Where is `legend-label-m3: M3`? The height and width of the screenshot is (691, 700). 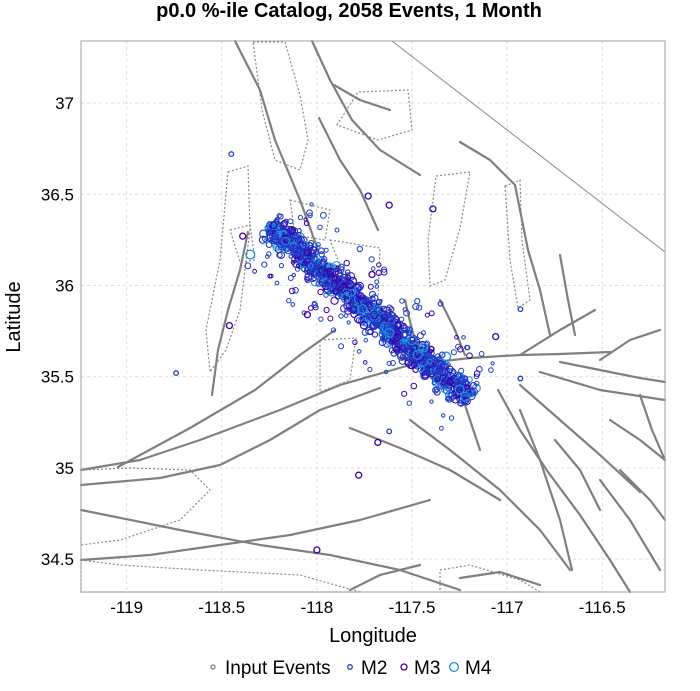 legend-label-m3: M3 is located at coordinates (427, 668).